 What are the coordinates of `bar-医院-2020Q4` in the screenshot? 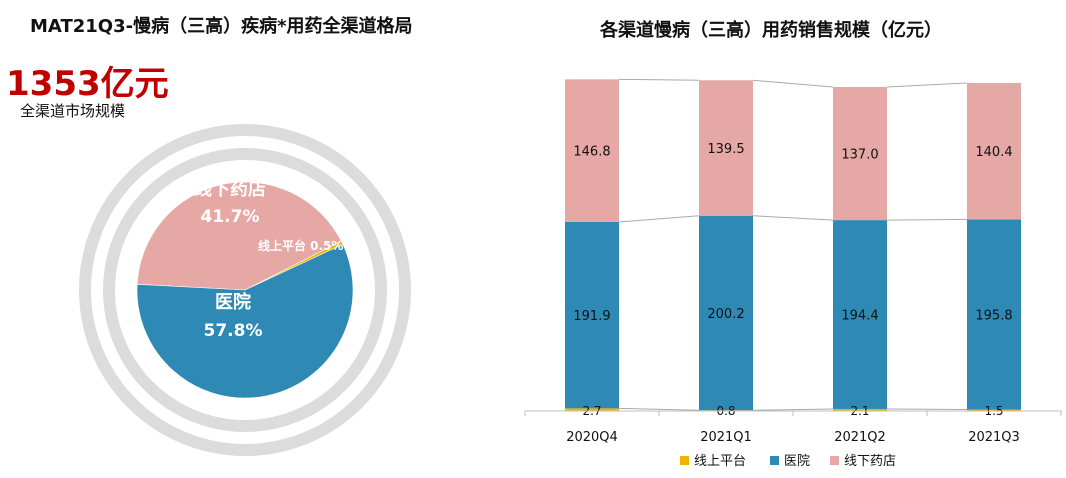 It's located at (592, 315).